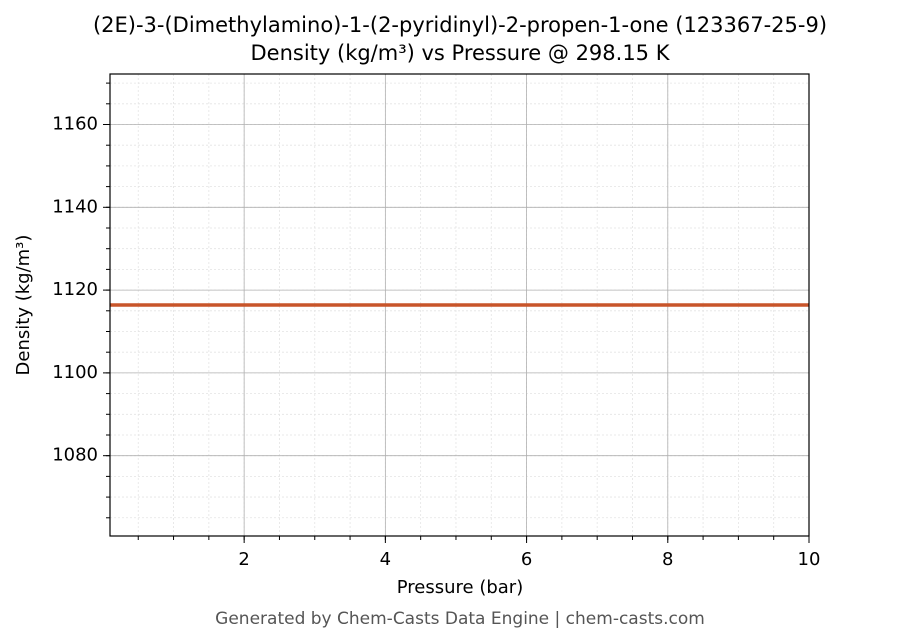 This screenshot has width=912, height=644. What do you see at coordinates (809, 559) in the screenshot?
I see `x-tick-label: 10` at bounding box center [809, 559].